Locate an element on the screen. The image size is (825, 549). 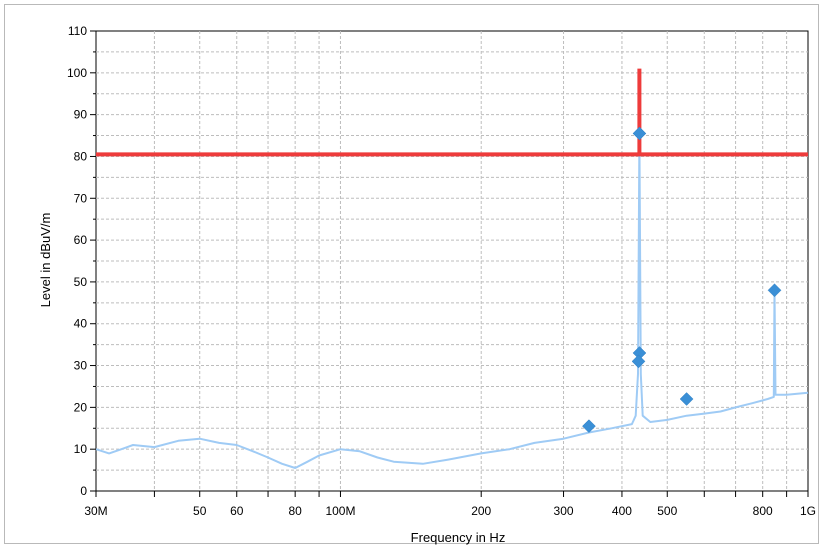
limit-layer is located at coordinates (452, 112).